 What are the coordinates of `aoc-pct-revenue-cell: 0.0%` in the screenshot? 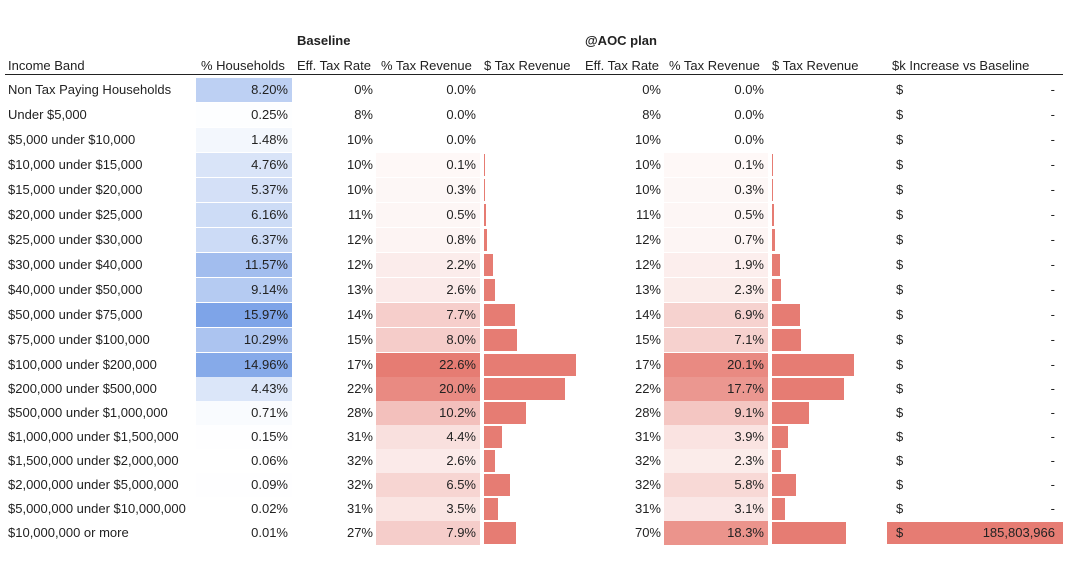 It's located at (749, 139).